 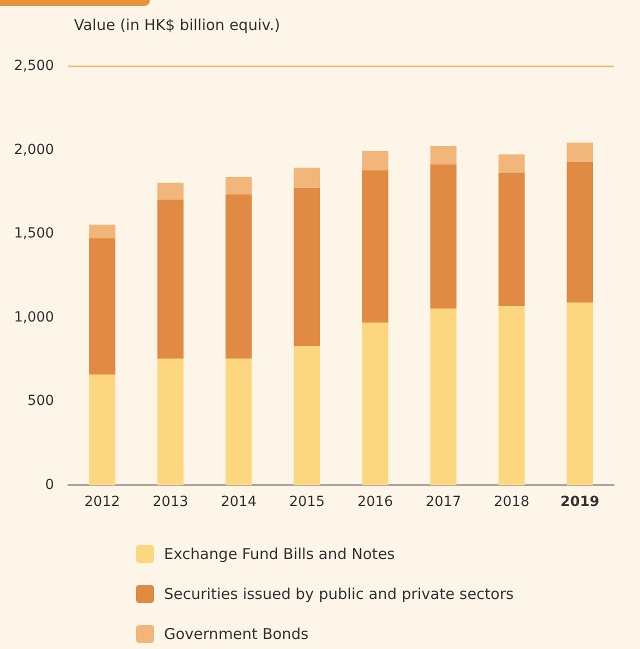 What do you see at coordinates (236, 634) in the screenshot?
I see `legend-label: Government Bonds` at bounding box center [236, 634].